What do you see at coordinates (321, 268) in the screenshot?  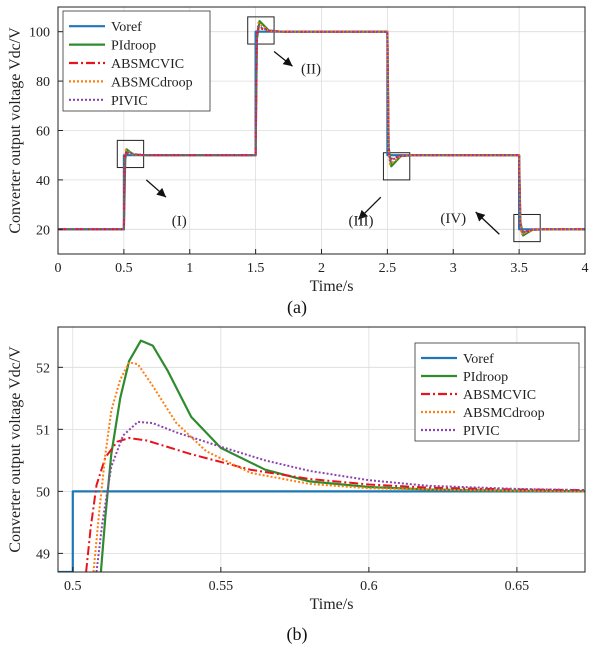 I see `x-tick-label: 2` at bounding box center [321, 268].